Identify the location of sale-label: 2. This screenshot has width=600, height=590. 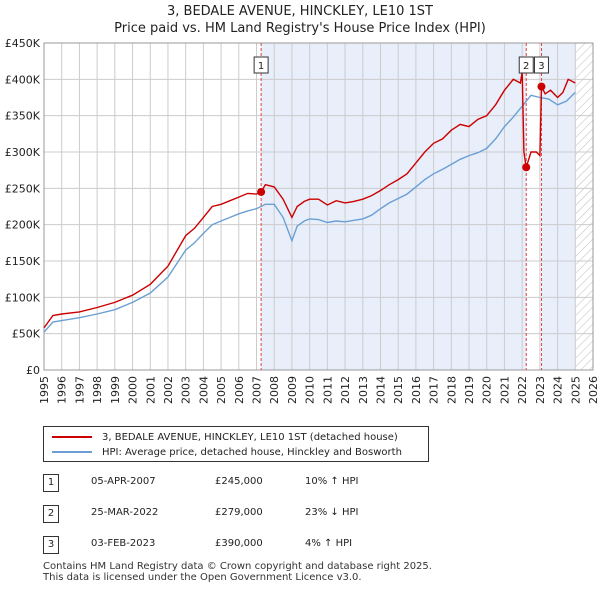
(526, 66).